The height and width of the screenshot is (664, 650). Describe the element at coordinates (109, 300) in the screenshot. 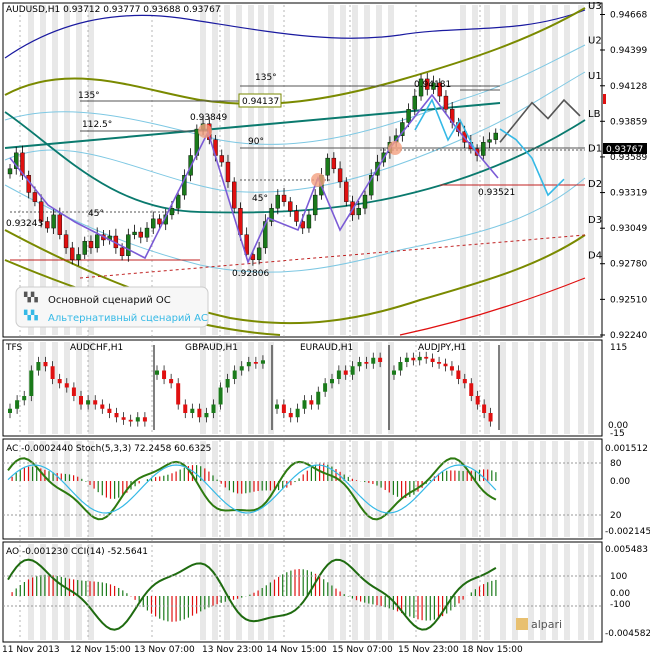

I see `main-scenario-label: Основной сценарий ОС` at that location.